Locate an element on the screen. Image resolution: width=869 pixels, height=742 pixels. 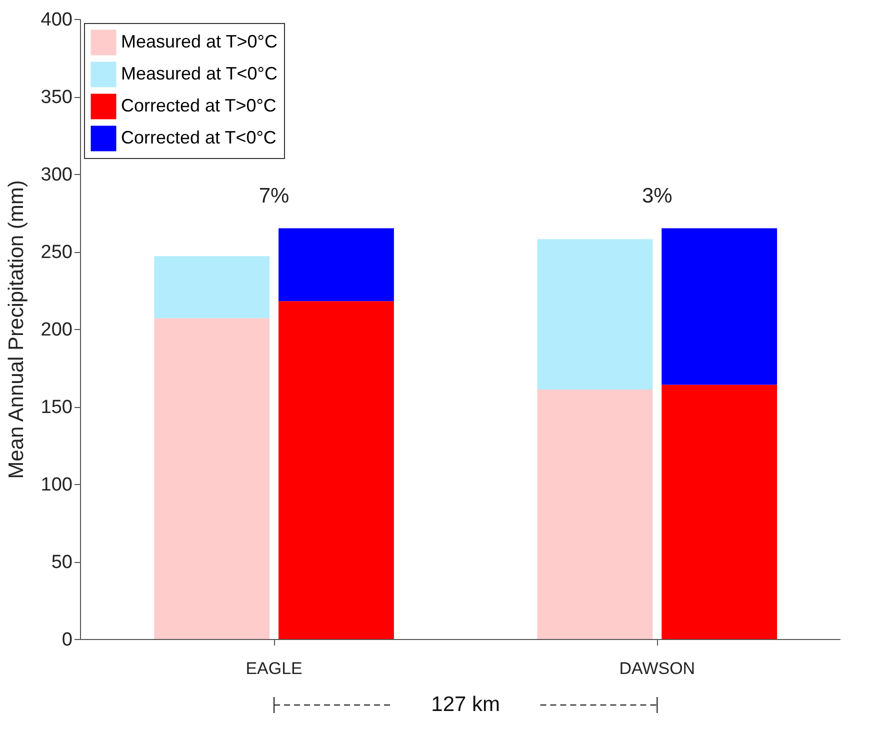
text: DAWSON is located at coordinates (657, 668).